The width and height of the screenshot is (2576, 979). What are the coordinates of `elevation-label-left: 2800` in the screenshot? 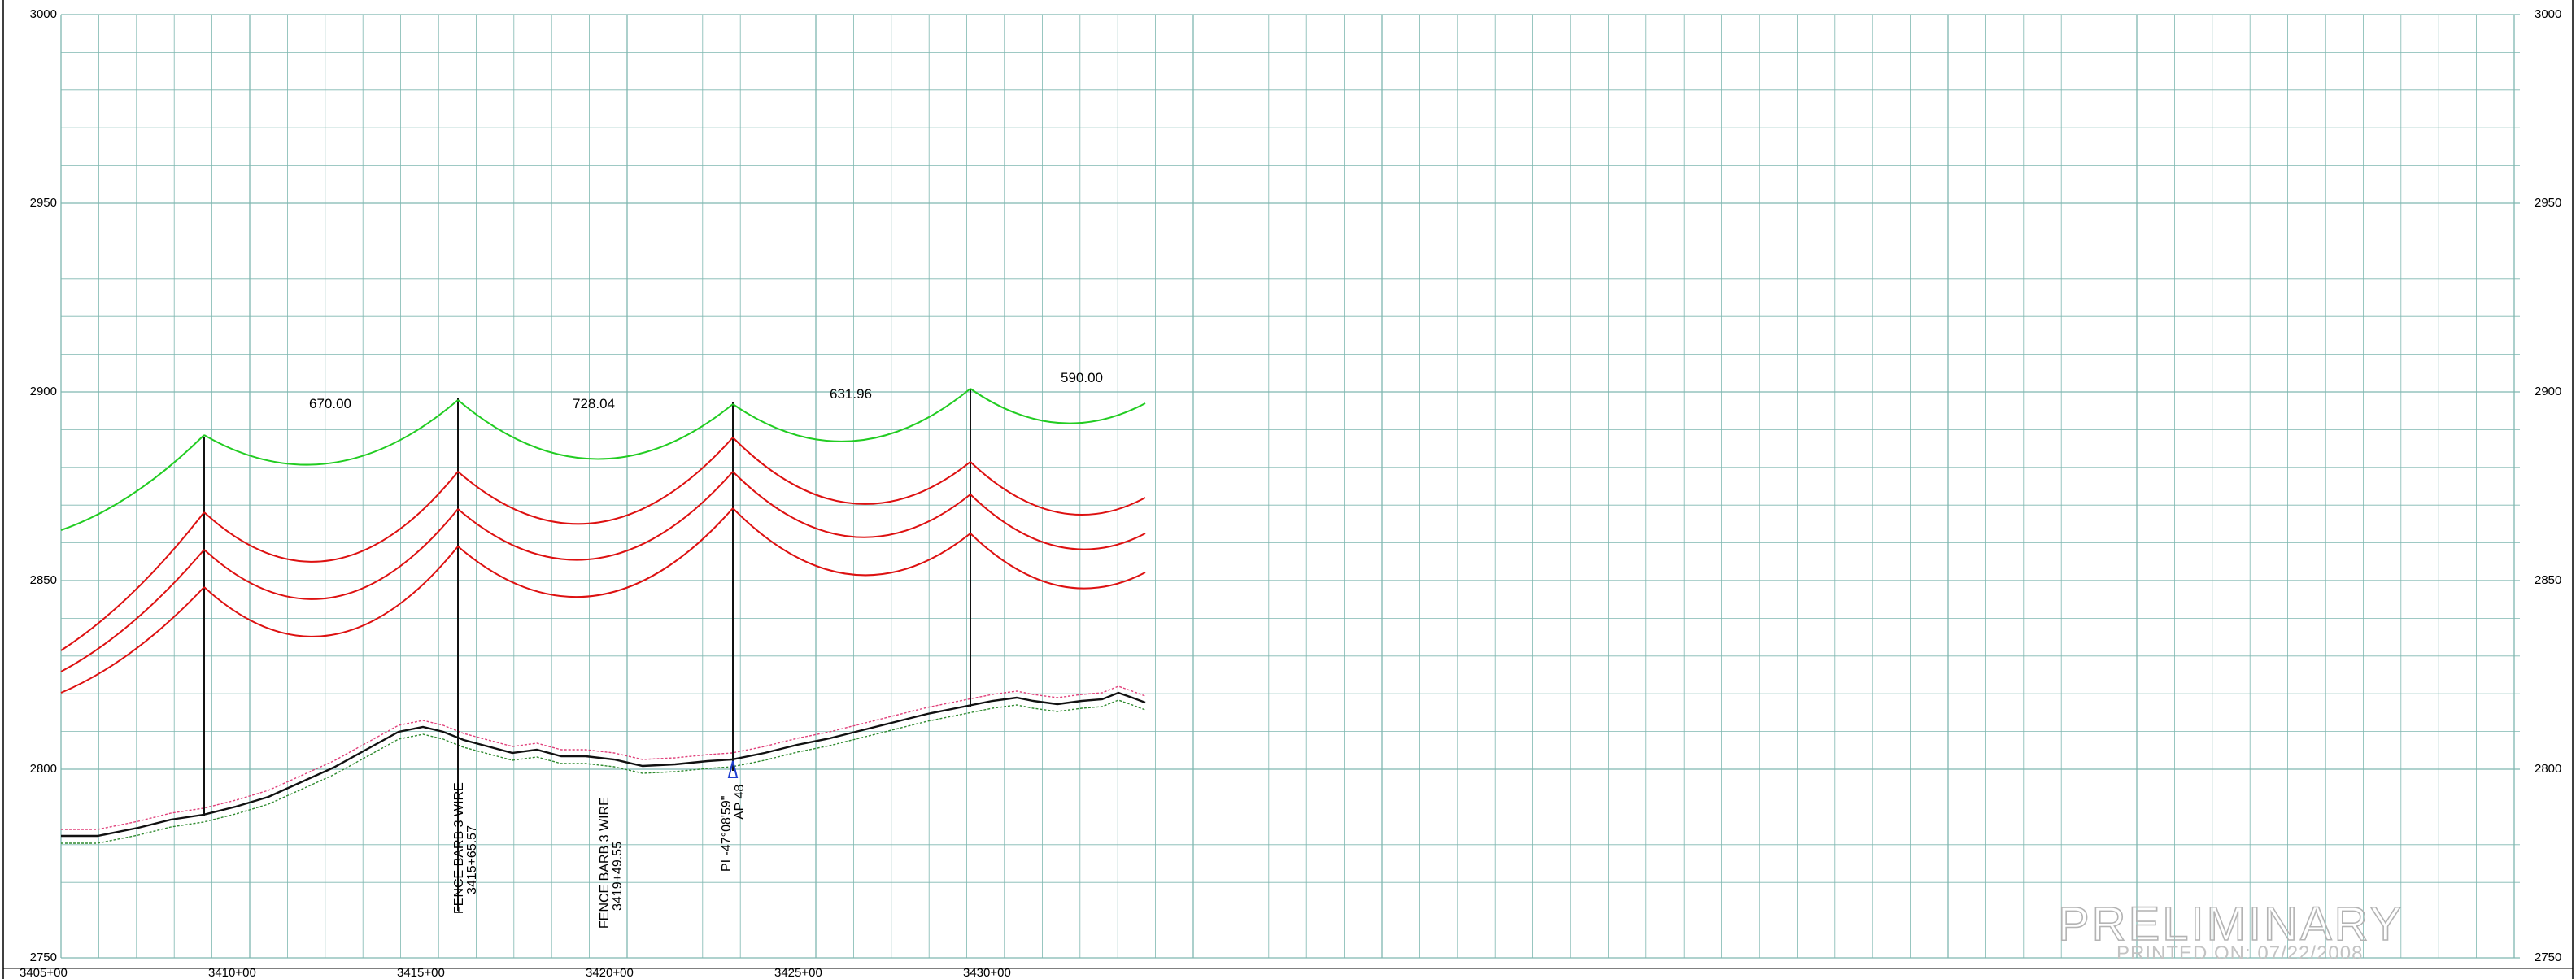 It's located at (43, 769).